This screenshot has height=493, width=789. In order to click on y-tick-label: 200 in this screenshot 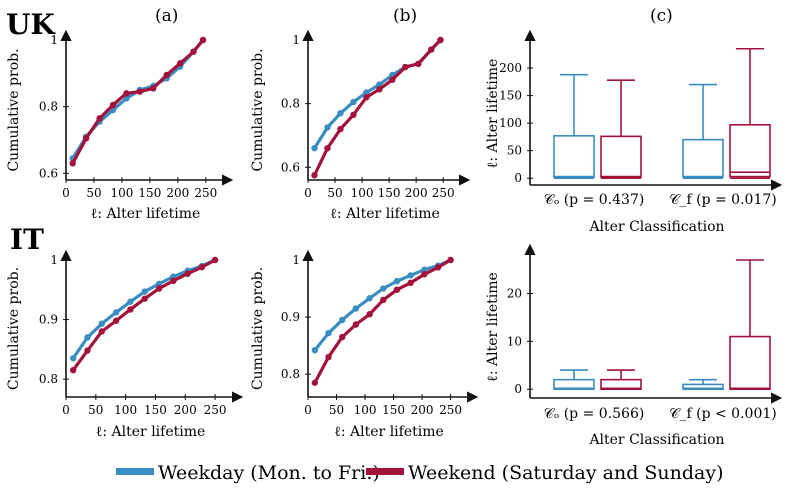, I will do `click(510, 68)`.